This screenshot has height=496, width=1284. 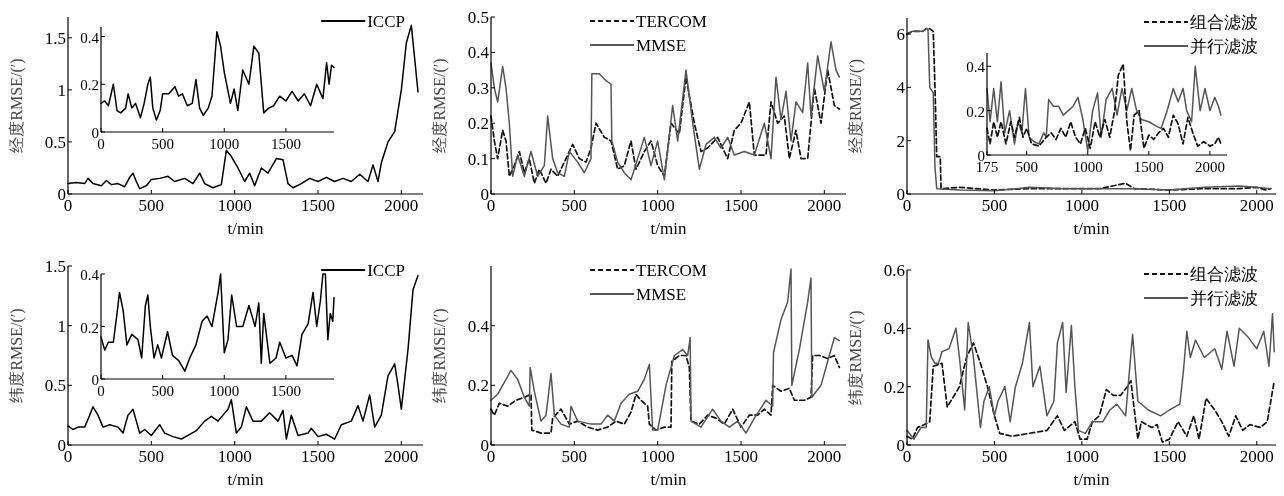 What do you see at coordinates (894, 270) in the screenshot?
I see `y-tick-label: 0.6` at bounding box center [894, 270].